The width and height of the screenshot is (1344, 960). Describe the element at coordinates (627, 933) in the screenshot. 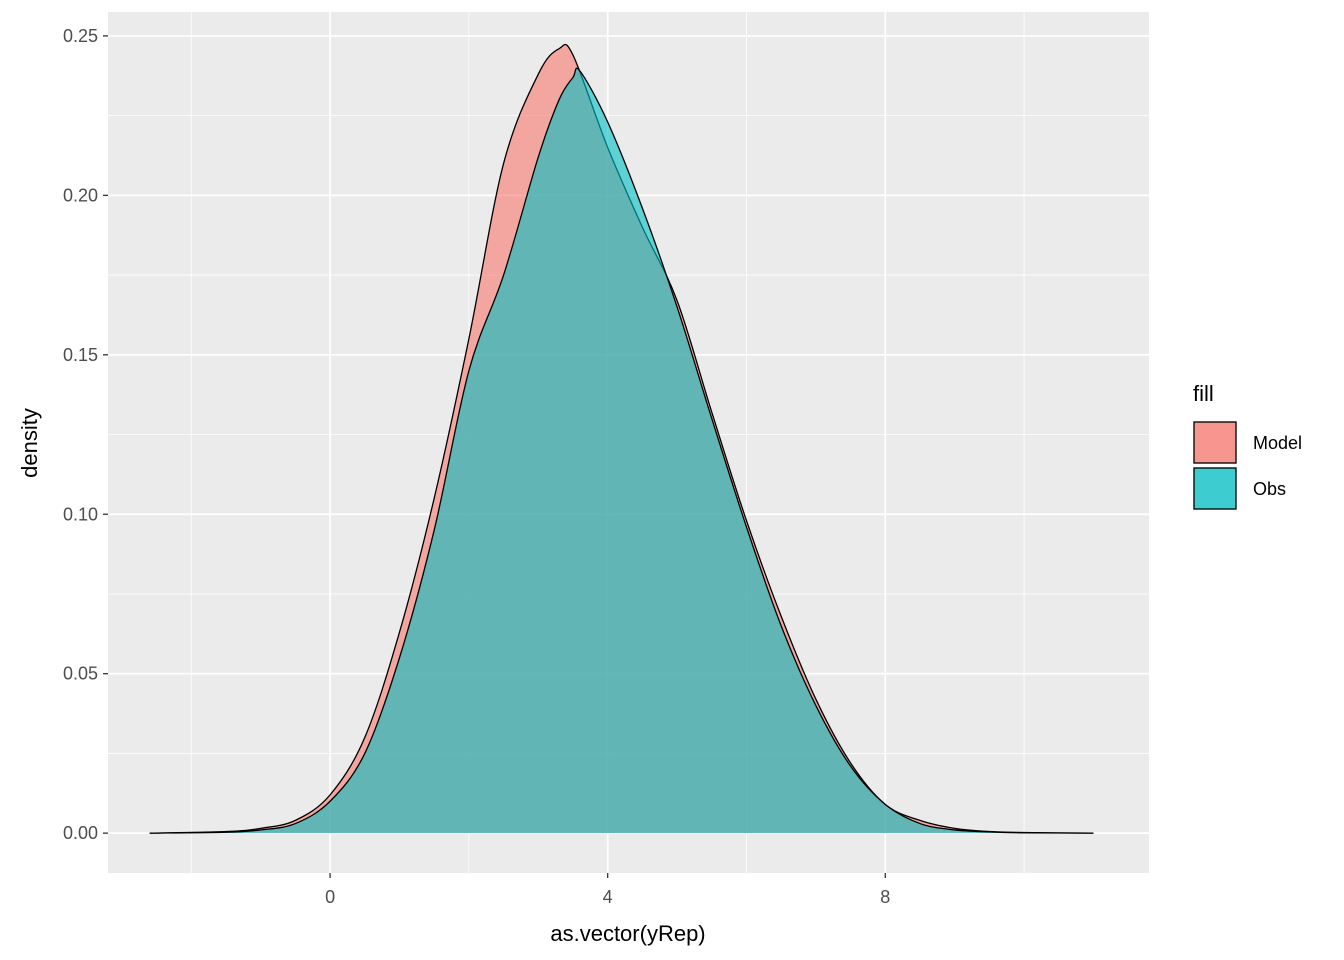

I see `x-axis-title: as.vector(yRep)` at that location.